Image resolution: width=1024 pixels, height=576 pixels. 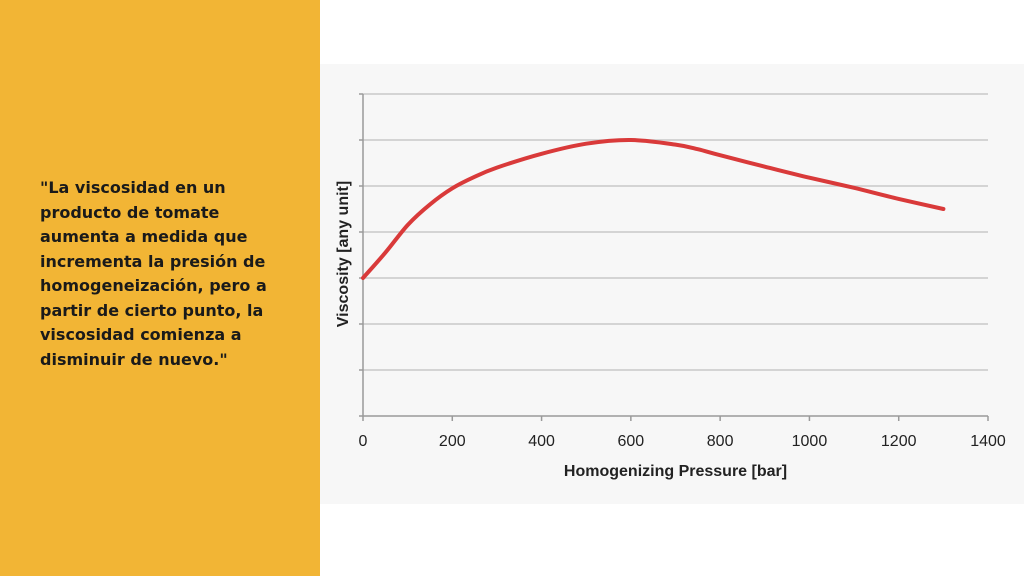 I want to click on viscosity-series-line, so click(x=653, y=208).